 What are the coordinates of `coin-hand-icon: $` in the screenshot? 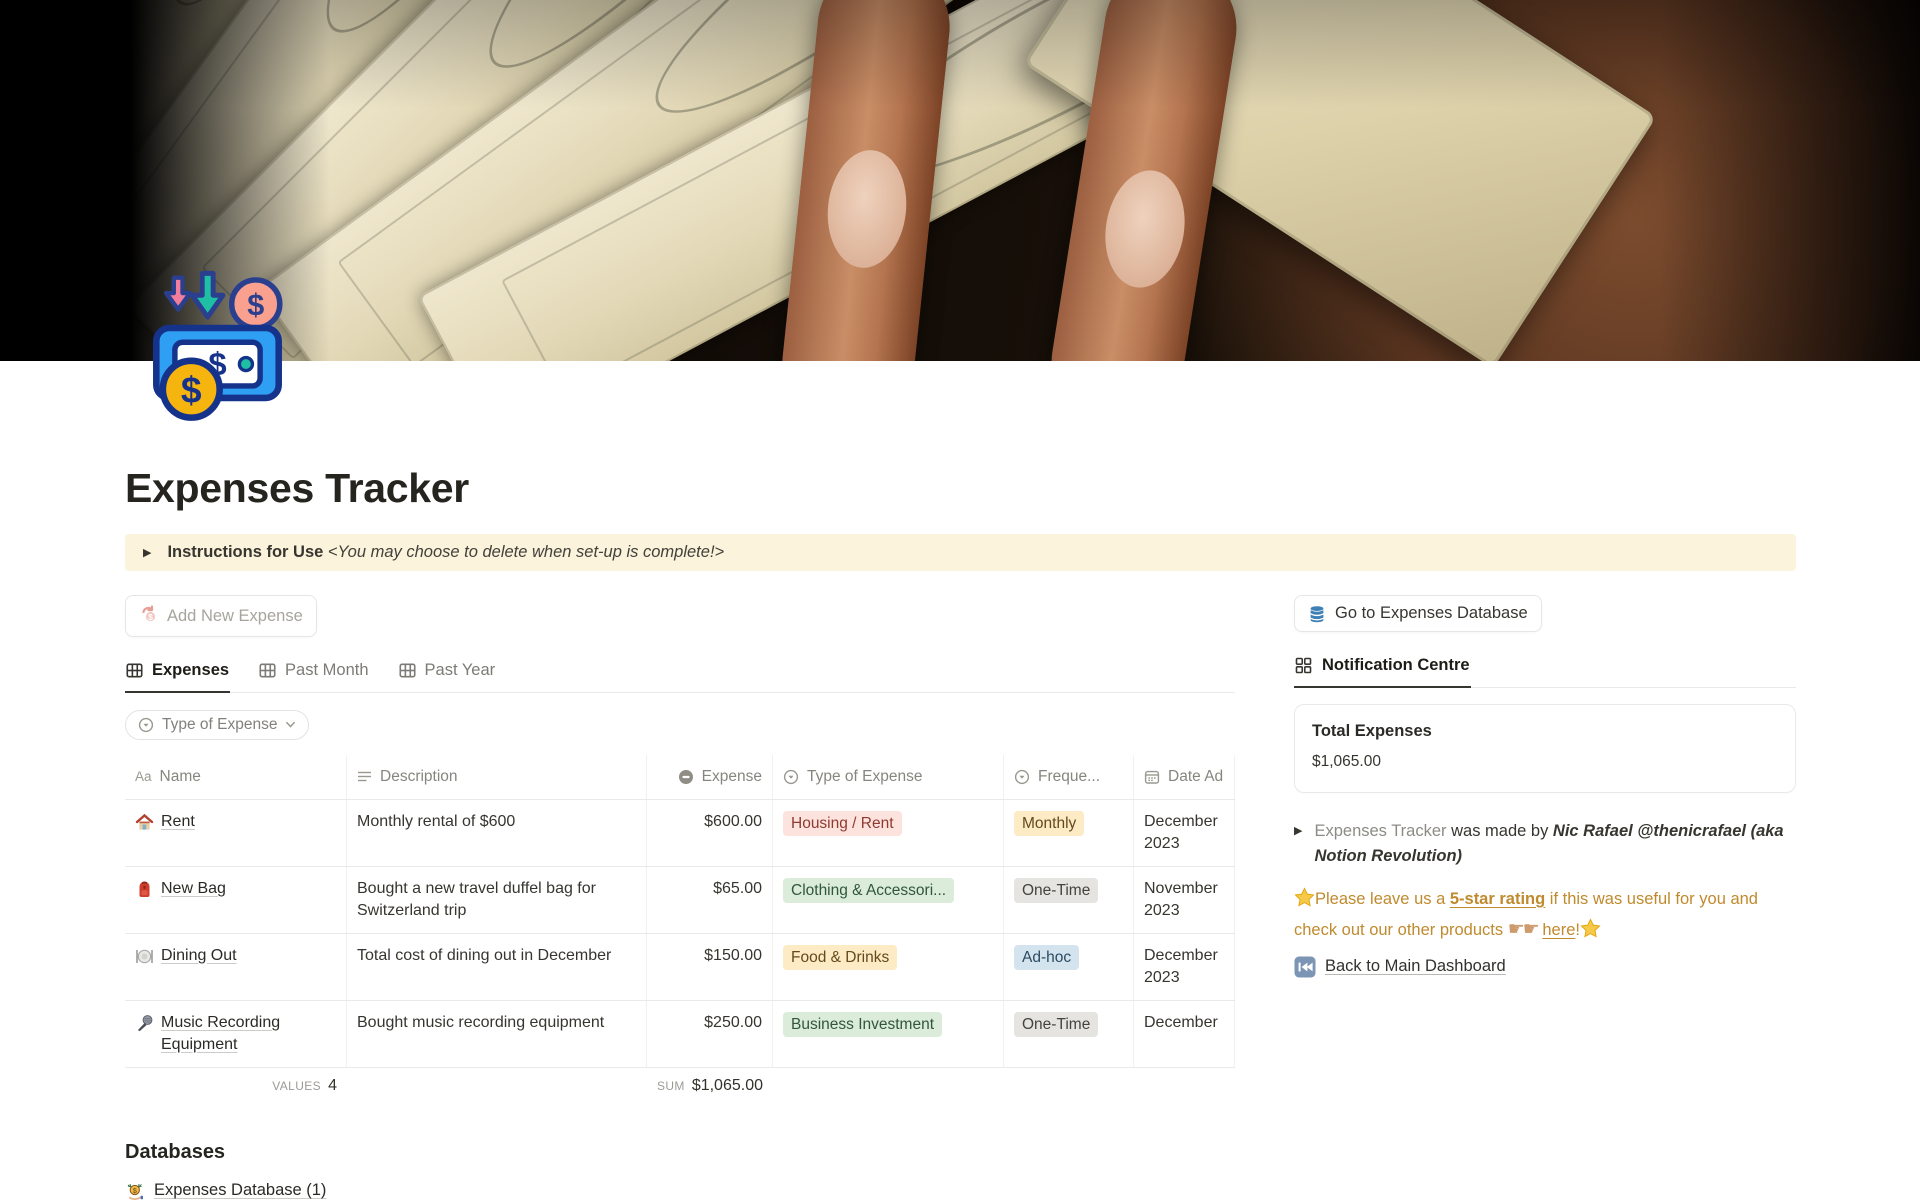 It's located at (135, 1191).